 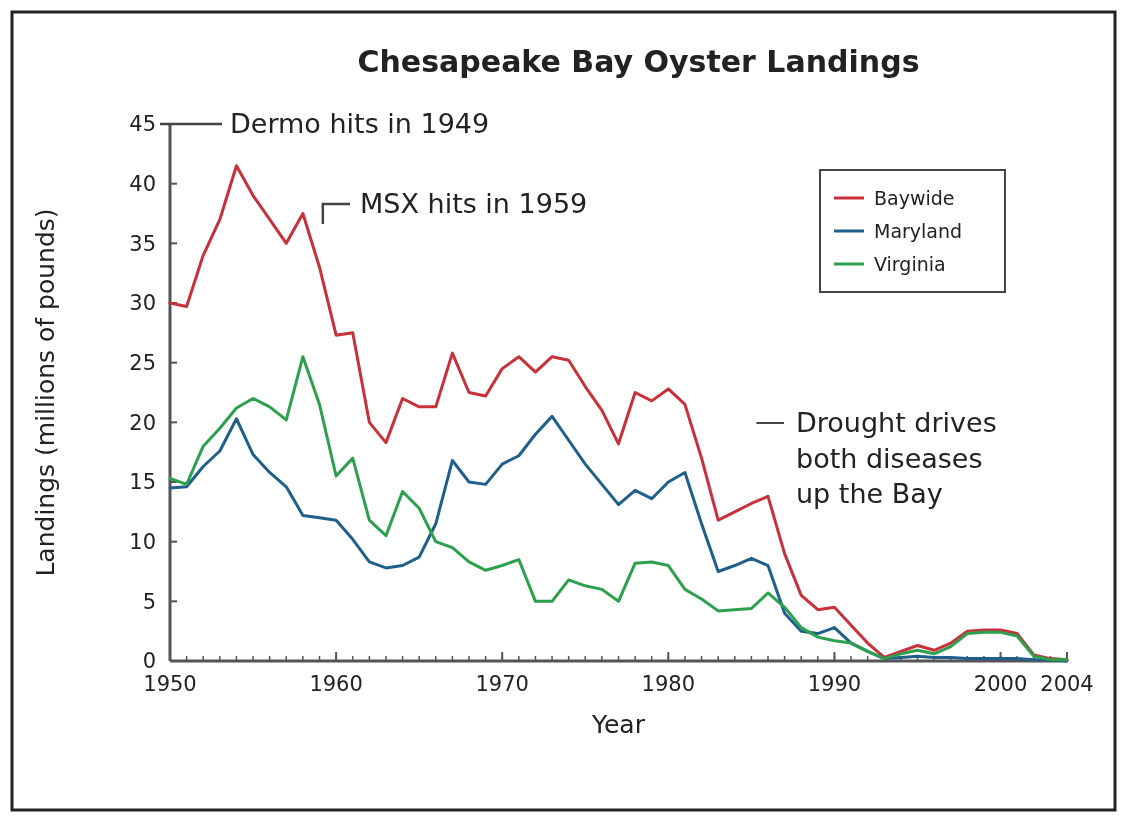 I want to click on y-tick-label: 0, so click(x=149, y=661).